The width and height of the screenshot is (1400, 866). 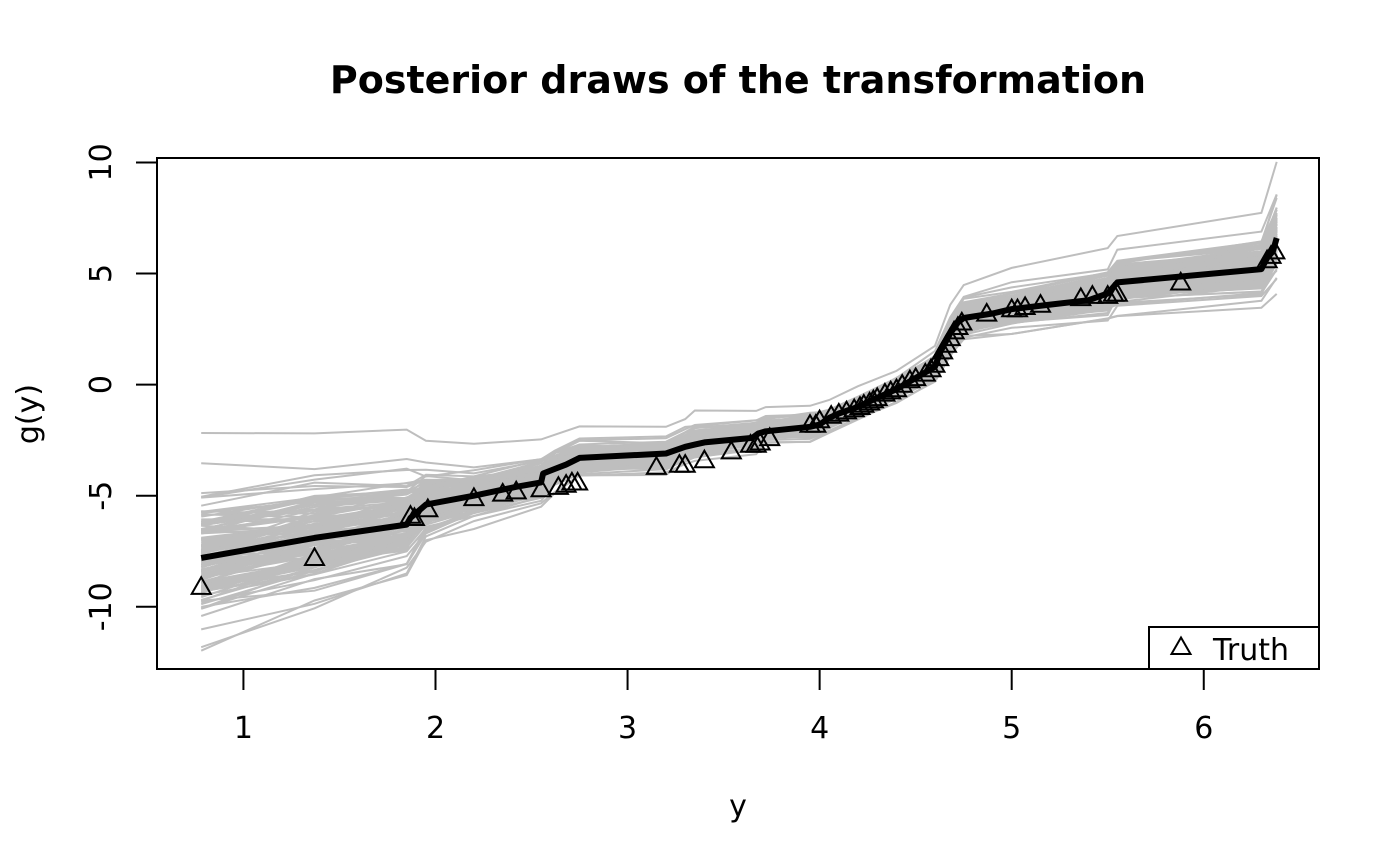 I want to click on y-axis: -10 -5 0 5 10, so click(x=121, y=387).